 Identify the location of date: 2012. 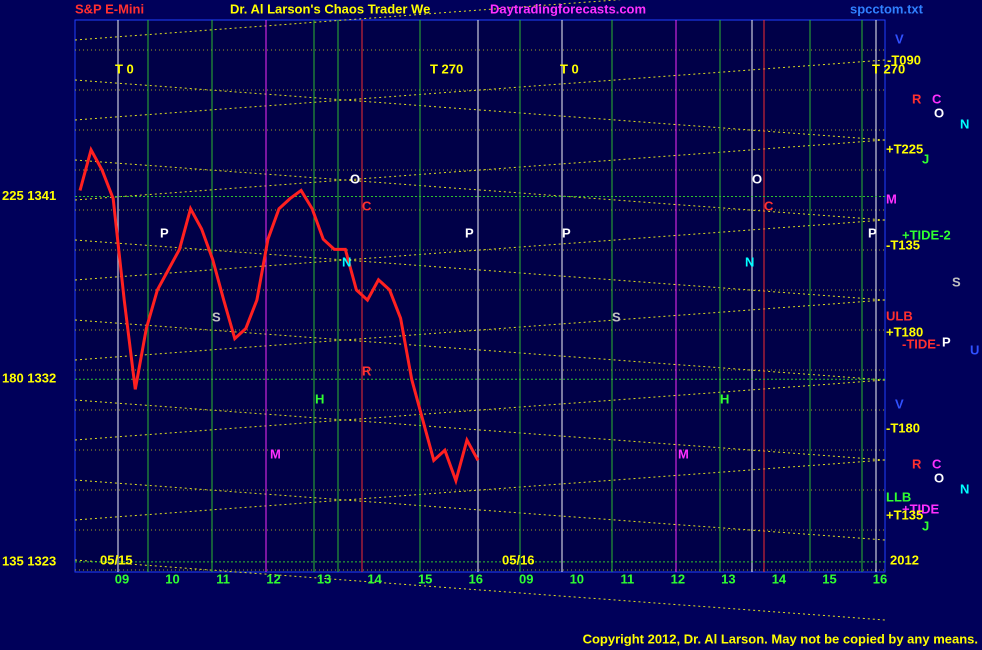
(904, 559).